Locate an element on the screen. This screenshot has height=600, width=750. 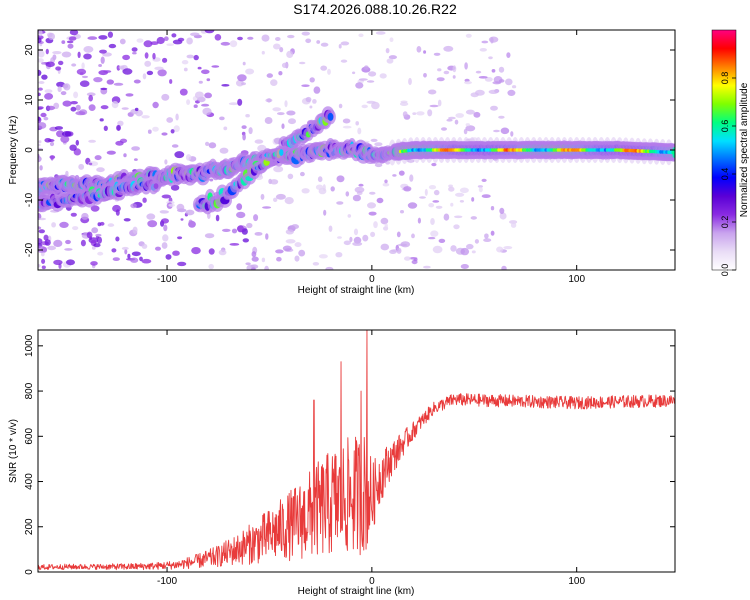
colorbar-label: Normalized spectral amplitude is located at coordinates (744, 149).